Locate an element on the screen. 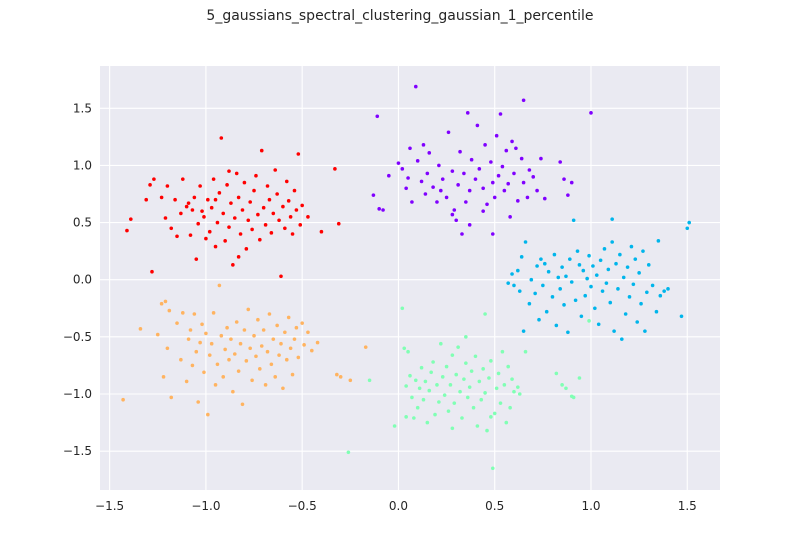 The height and width of the screenshot is (550, 800). y-tick-label: 0.0 is located at coordinates (82, 280).